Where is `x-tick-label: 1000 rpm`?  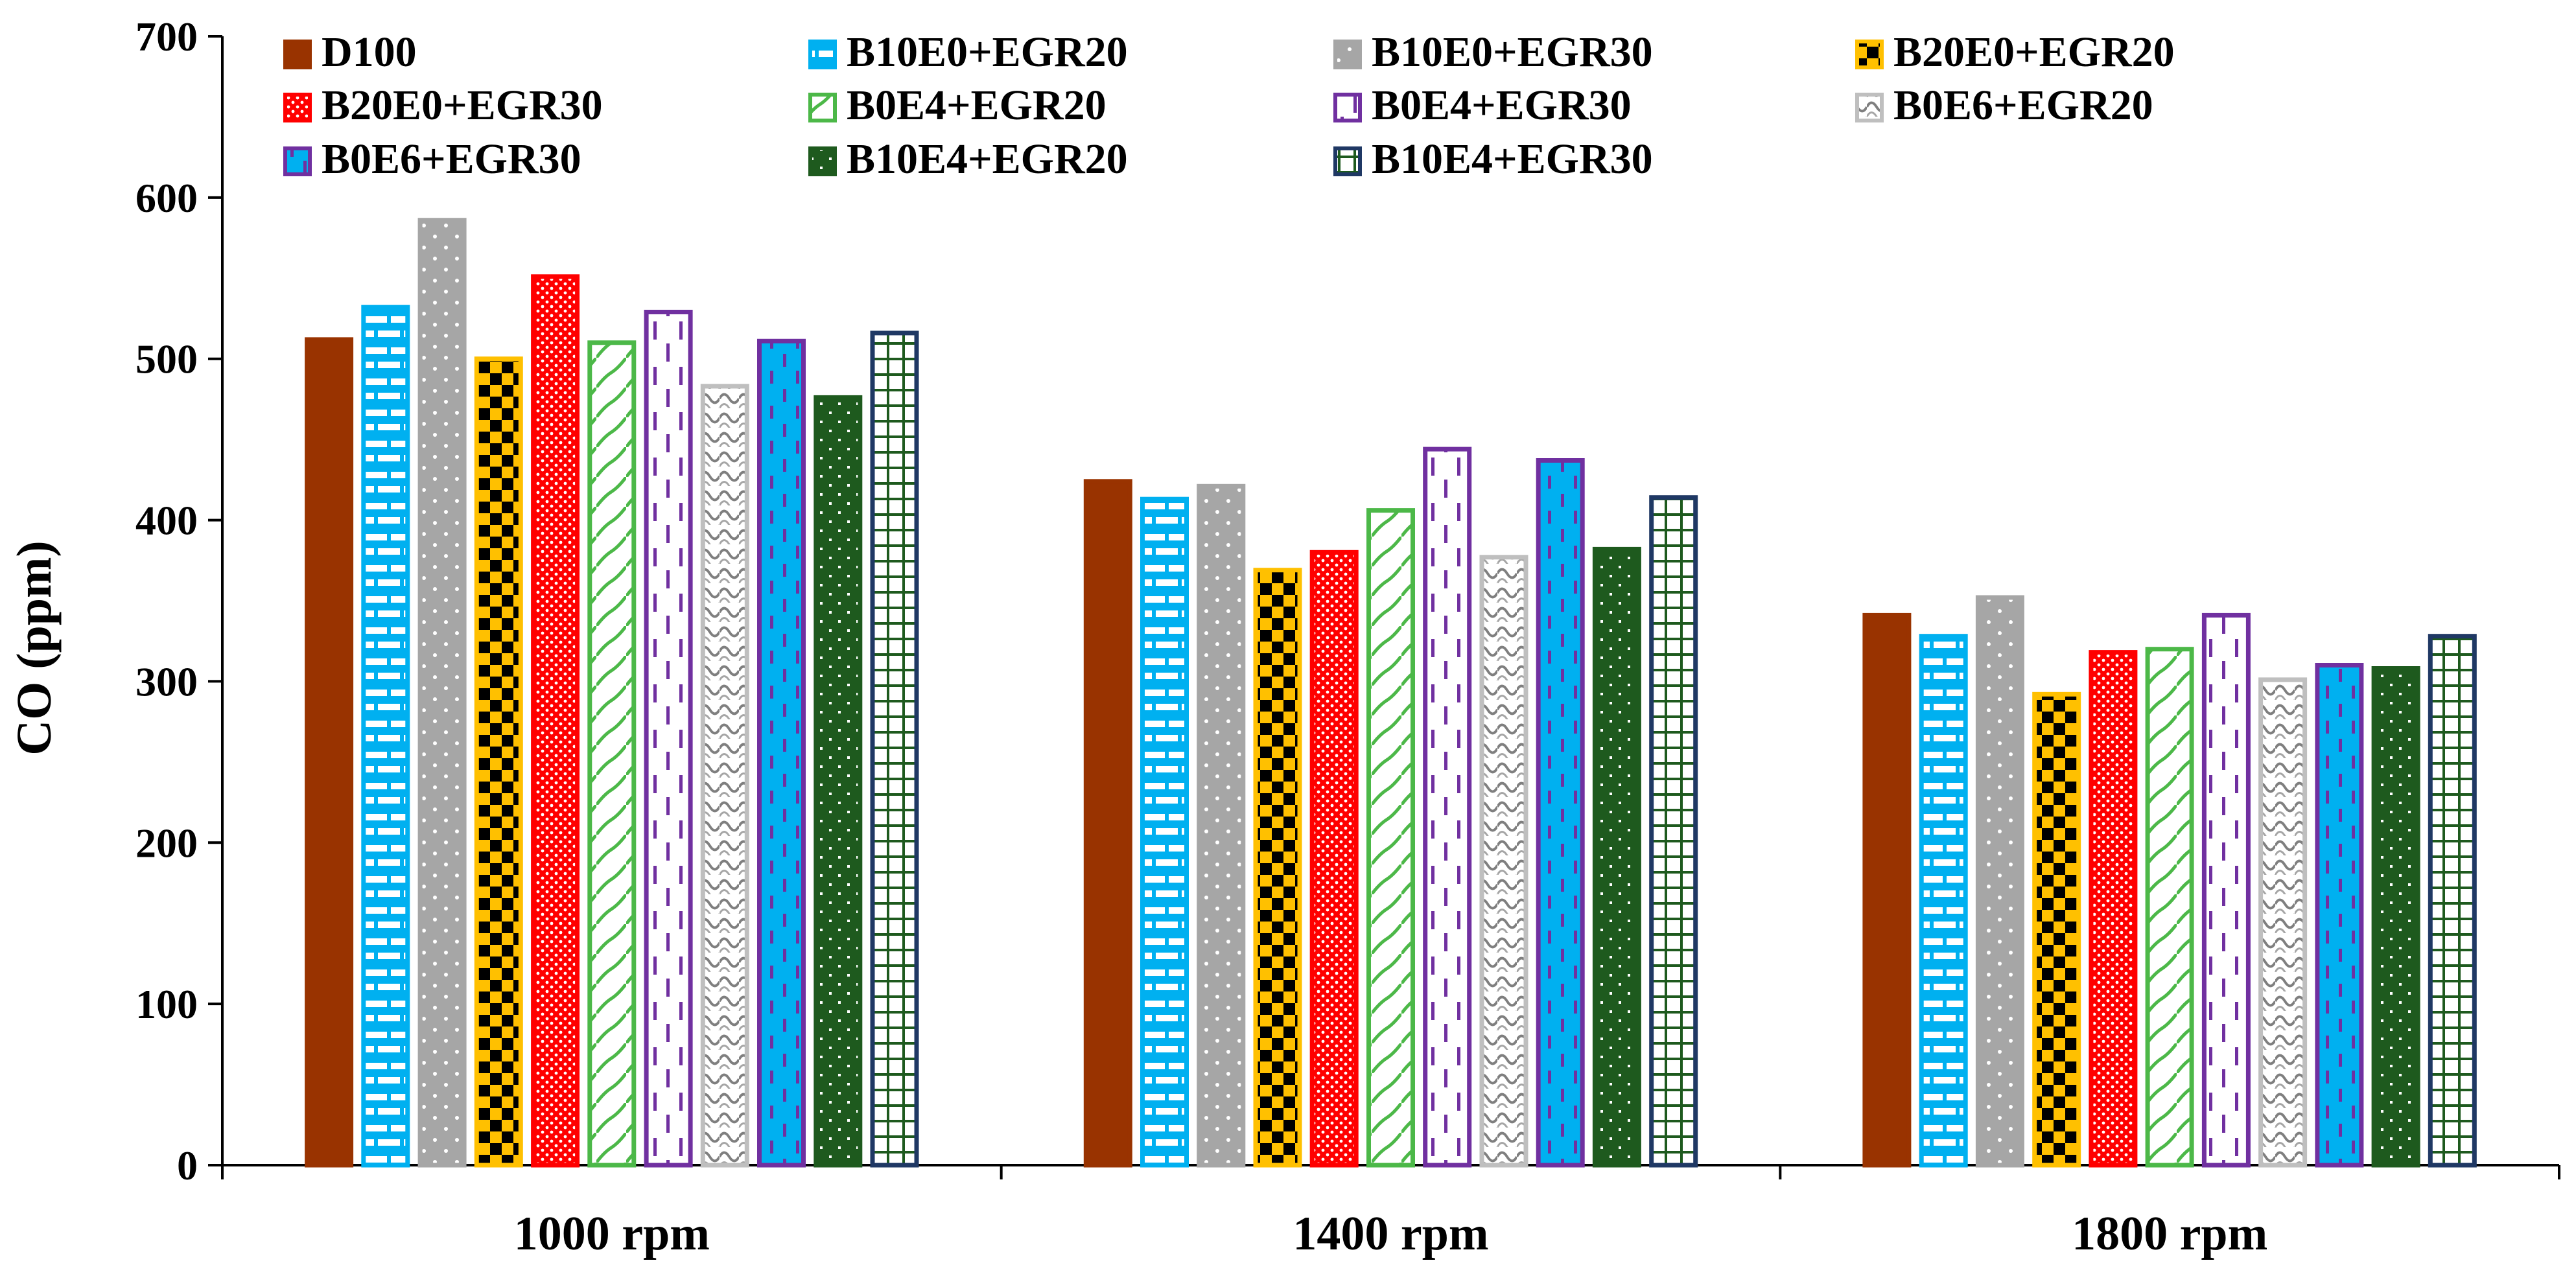
x-tick-label: 1000 rpm is located at coordinates (612, 1233).